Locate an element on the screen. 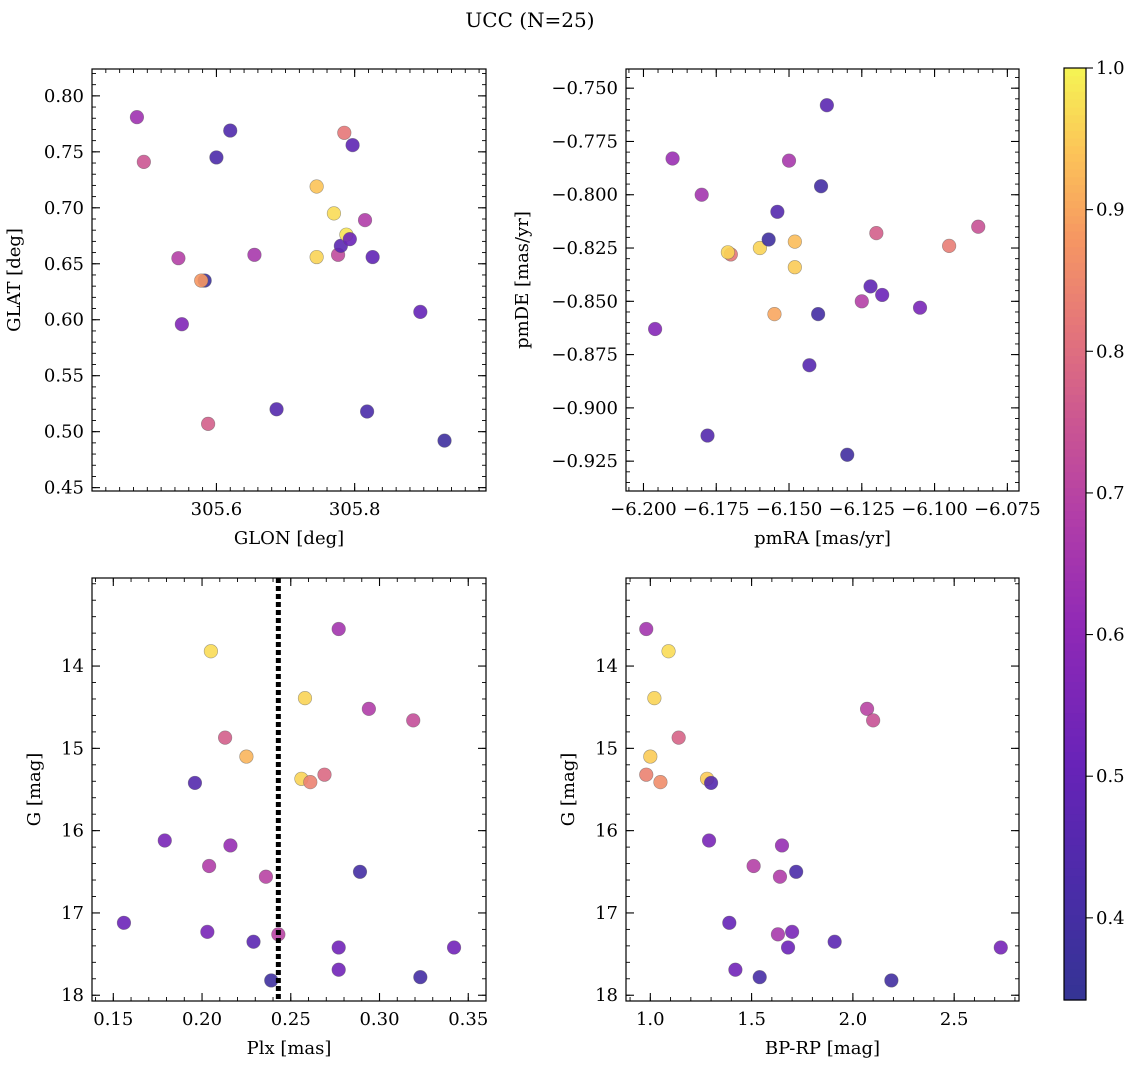 The height and width of the screenshot is (1068, 1136). y-tick-label: −0.850 is located at coordinates (584, 301).